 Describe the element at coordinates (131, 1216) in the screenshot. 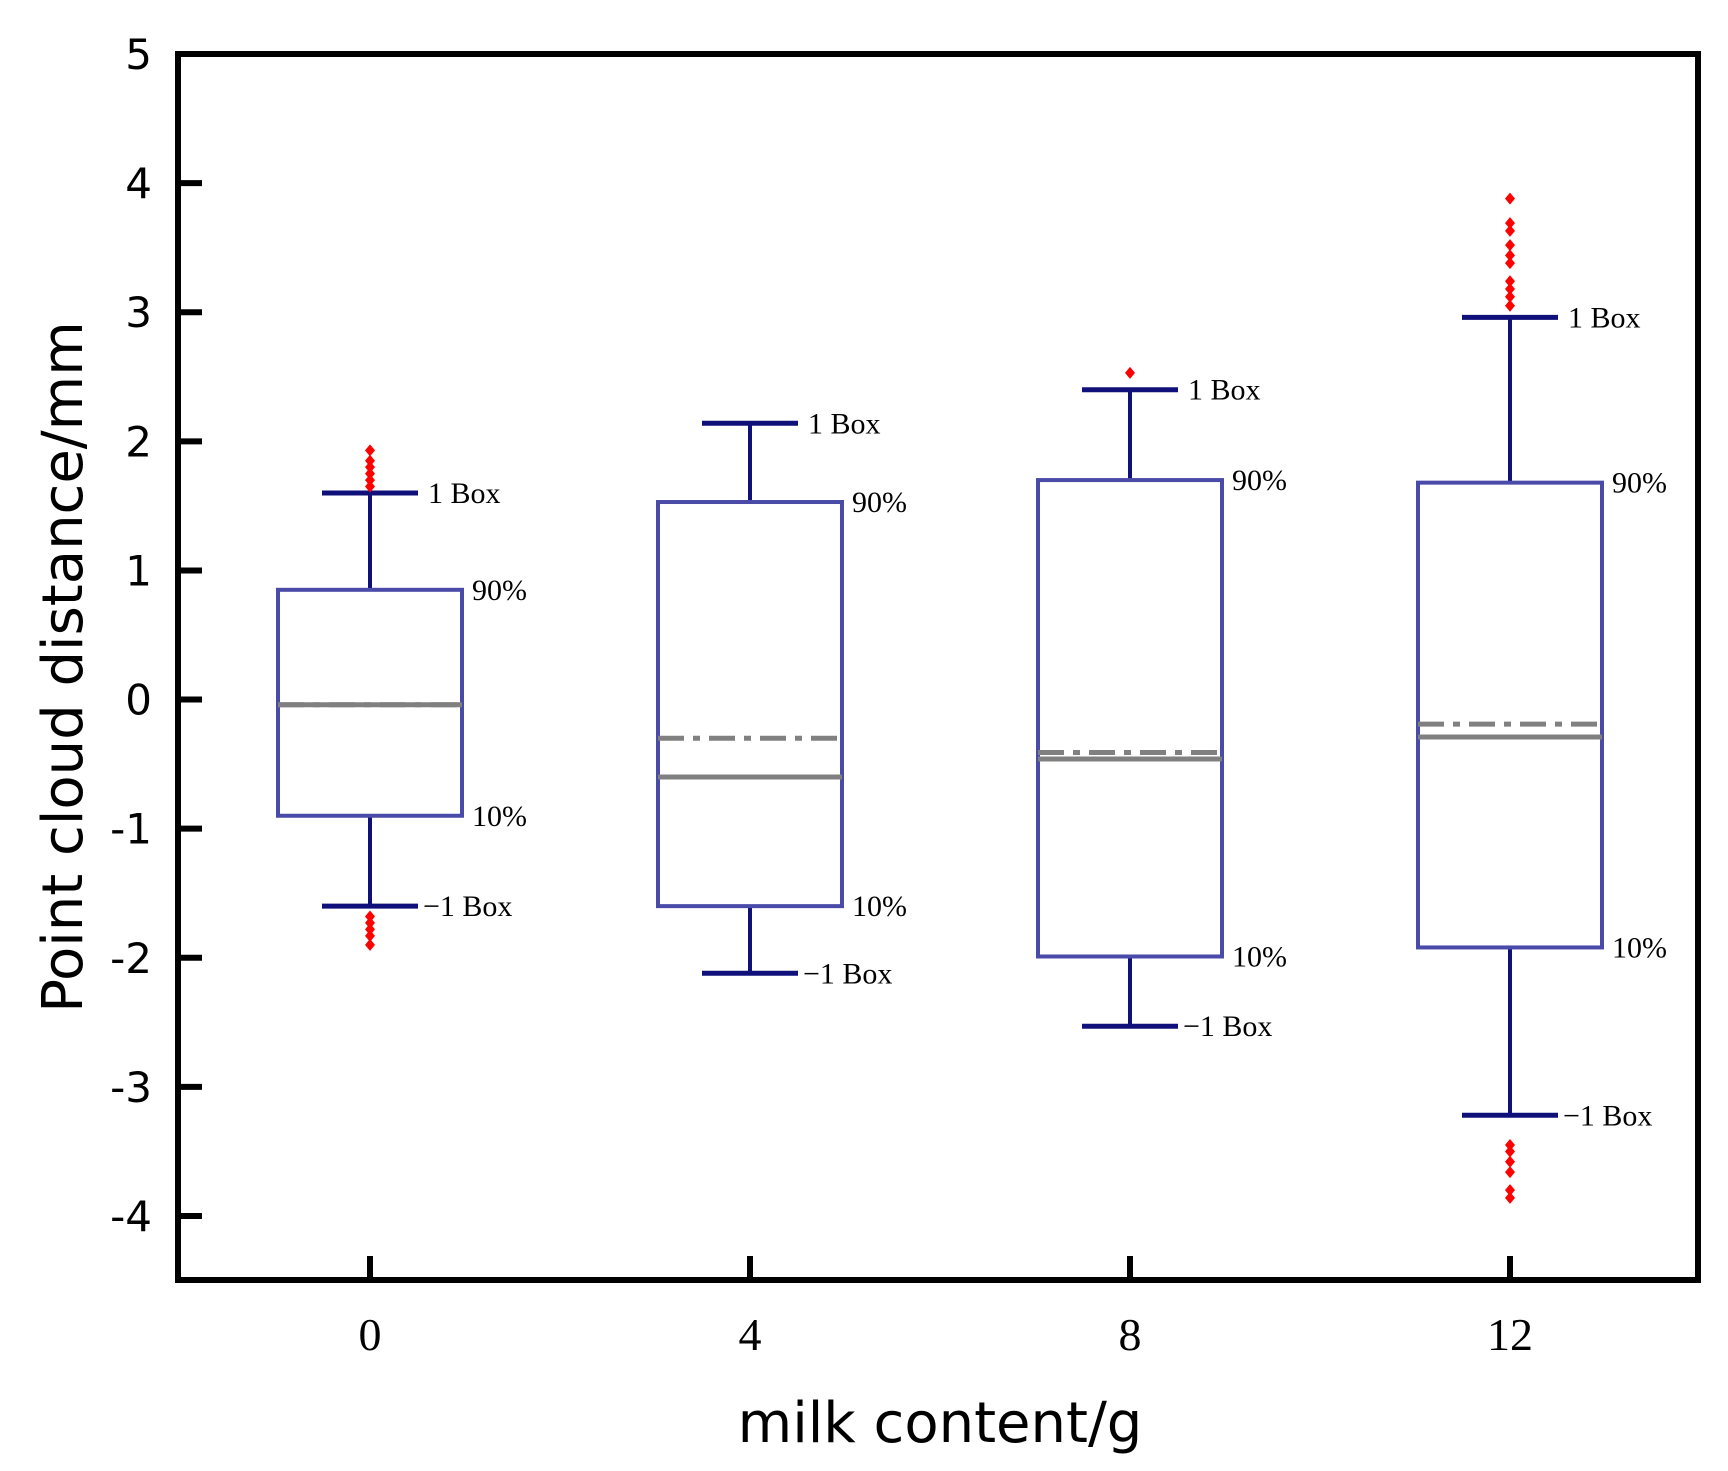

I see `y-tick-label: -4` at that location.